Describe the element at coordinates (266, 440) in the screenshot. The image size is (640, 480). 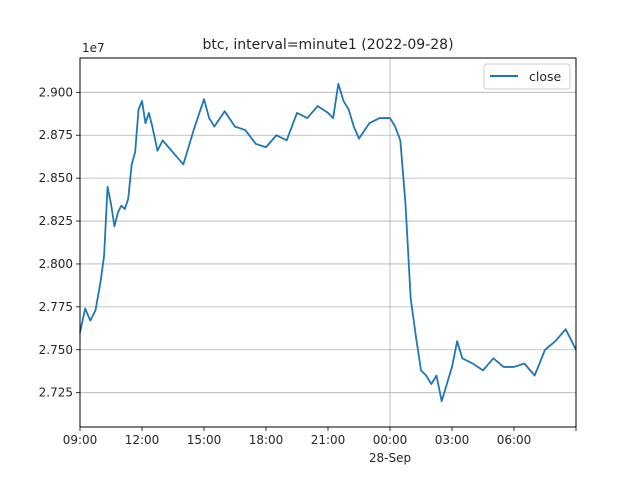
I see `x-tick-label: 18:00` at that location.